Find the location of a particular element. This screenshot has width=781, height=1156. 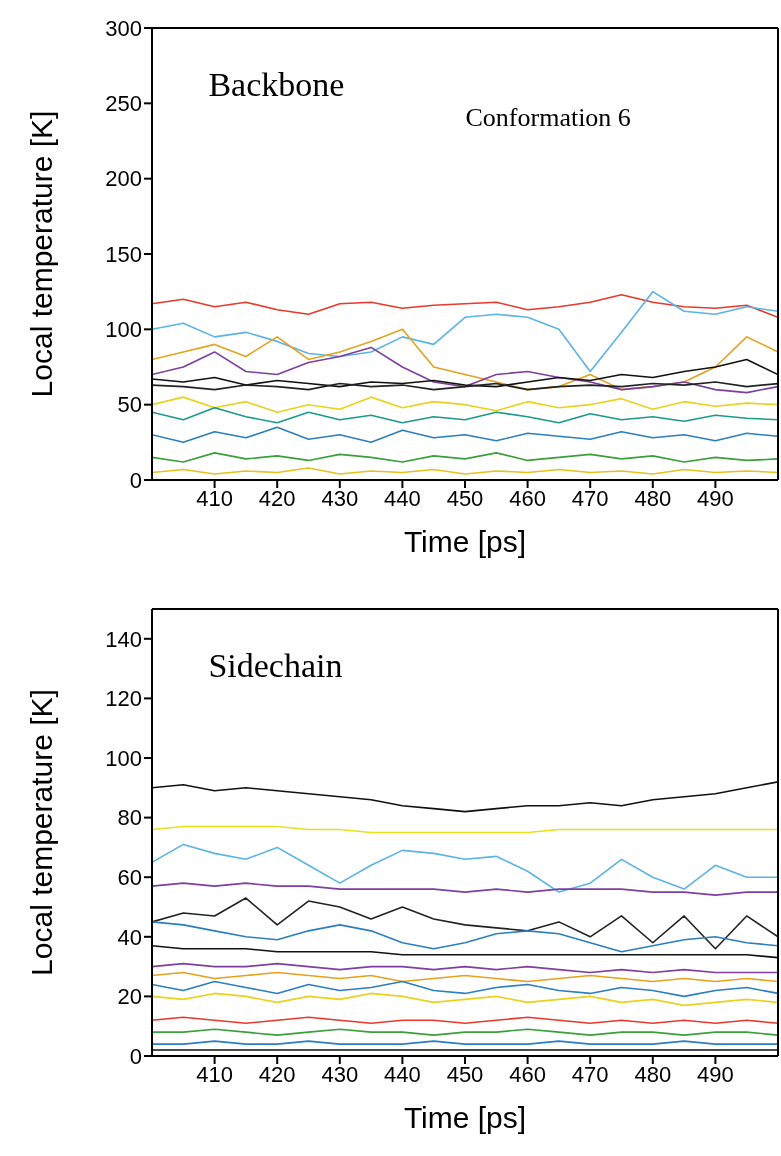

annotation: Sidechain is located at coordinates (275, 665).